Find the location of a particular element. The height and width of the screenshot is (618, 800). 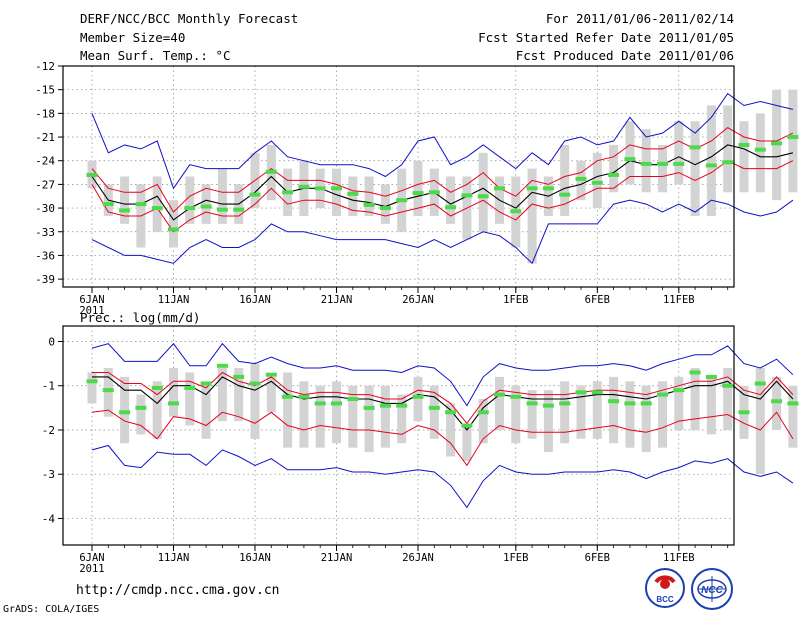

source-url: http://cmdp.ncc.cma.gov.cn is located at coordinates (178, 590).